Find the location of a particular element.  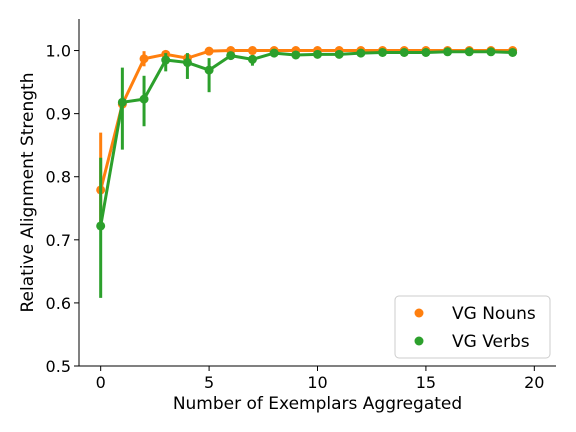

y-tick-label: 1.0 is located at coordinates (58, 51).